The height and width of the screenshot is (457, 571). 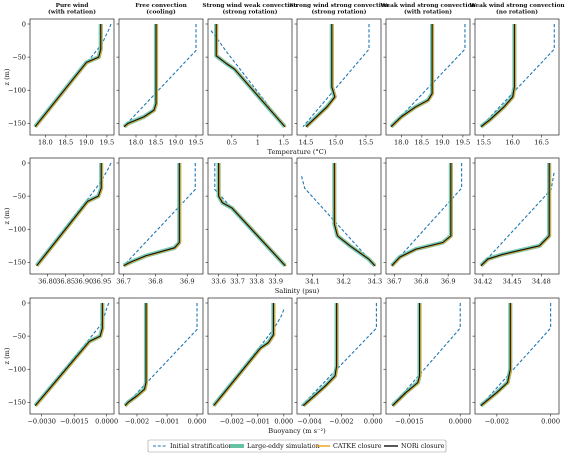 I want to click on panel-r3-c1: −0.0030 −0.0015 0.0000 0 −50 −100 −150, so click(x=63, y=361).